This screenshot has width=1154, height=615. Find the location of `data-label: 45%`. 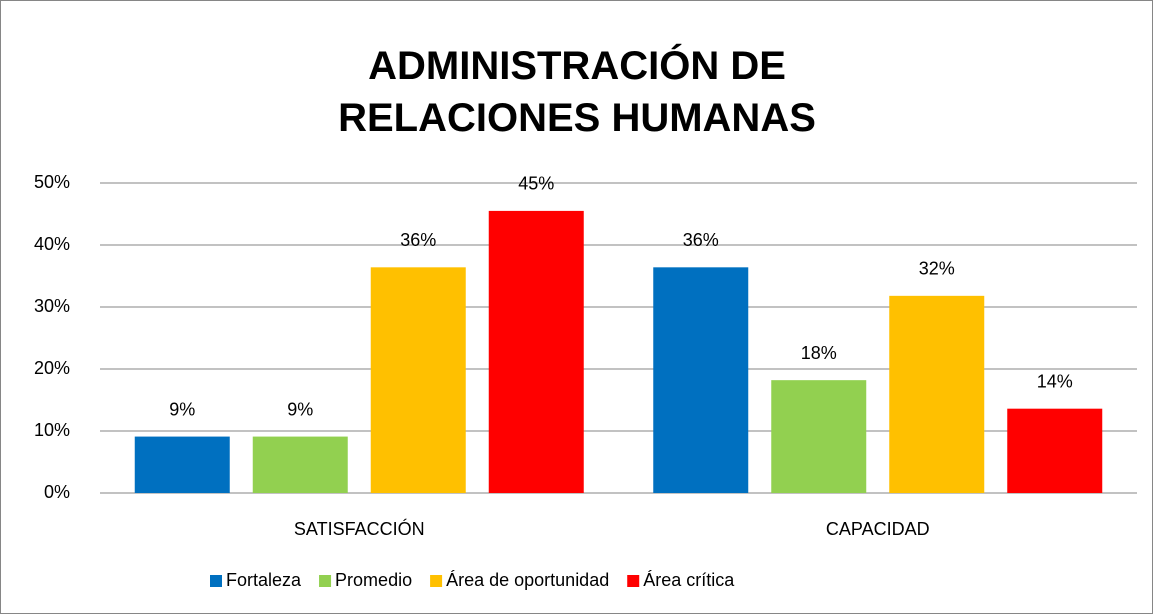

data-label: 45% is located at coordinates (536, 184).